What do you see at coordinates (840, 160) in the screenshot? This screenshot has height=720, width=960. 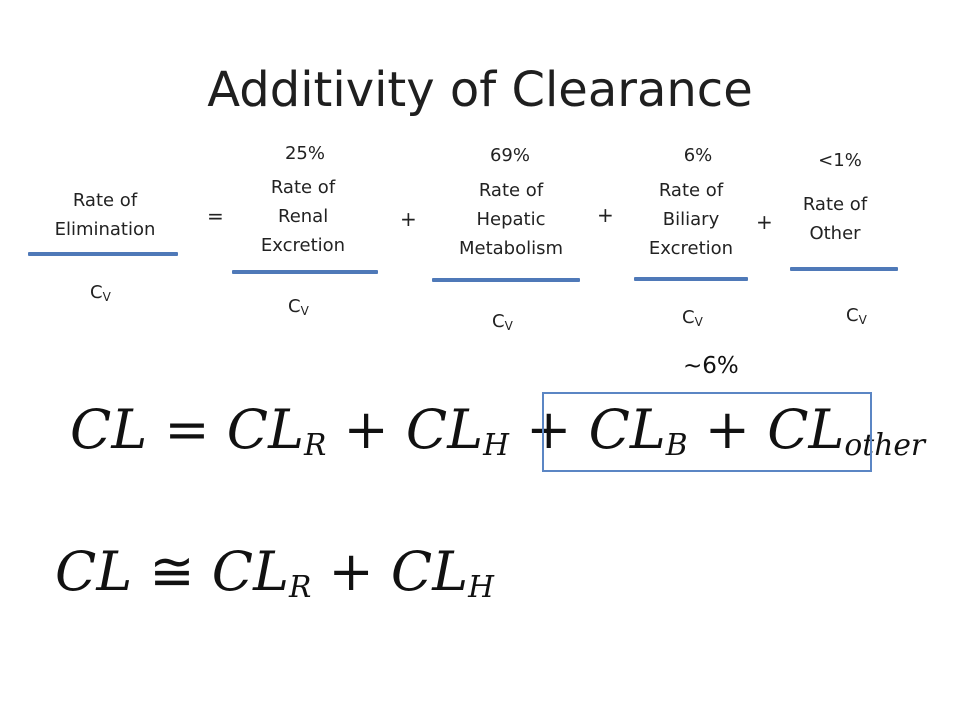 I see `other-percent: <1%` at bounding box center [840, 160].